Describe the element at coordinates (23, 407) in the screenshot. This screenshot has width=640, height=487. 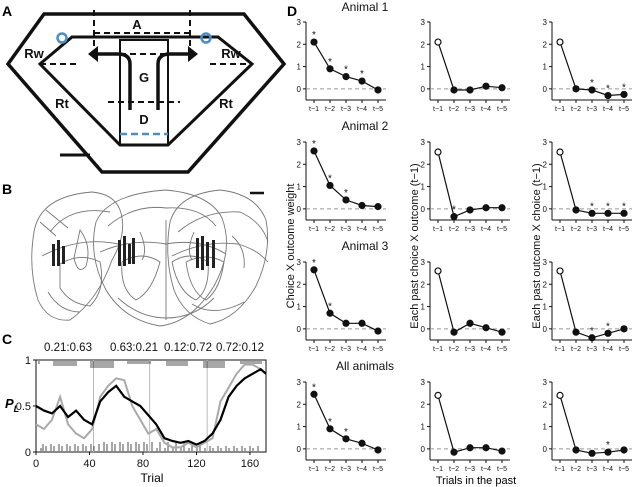
I see `c-y-tick-label: 0.5` at that location.